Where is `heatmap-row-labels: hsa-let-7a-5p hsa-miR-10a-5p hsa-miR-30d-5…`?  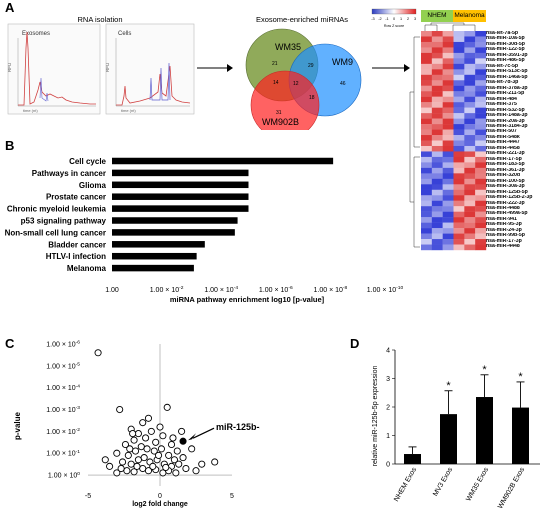
heatmap-row-labels: hsa-let-7a-5p hsa-miR-10a-5p hsa-miR-30d-5… is located at coordinates (517, 140).